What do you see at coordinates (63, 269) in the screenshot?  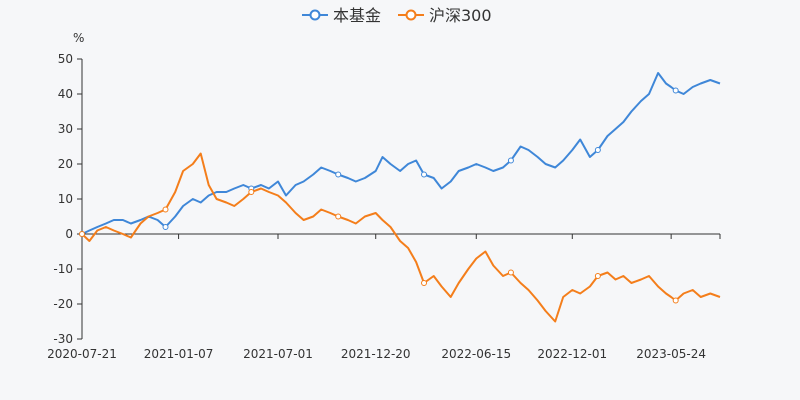 I see `y-tick-label: -10` at bounding box center [63, 269].